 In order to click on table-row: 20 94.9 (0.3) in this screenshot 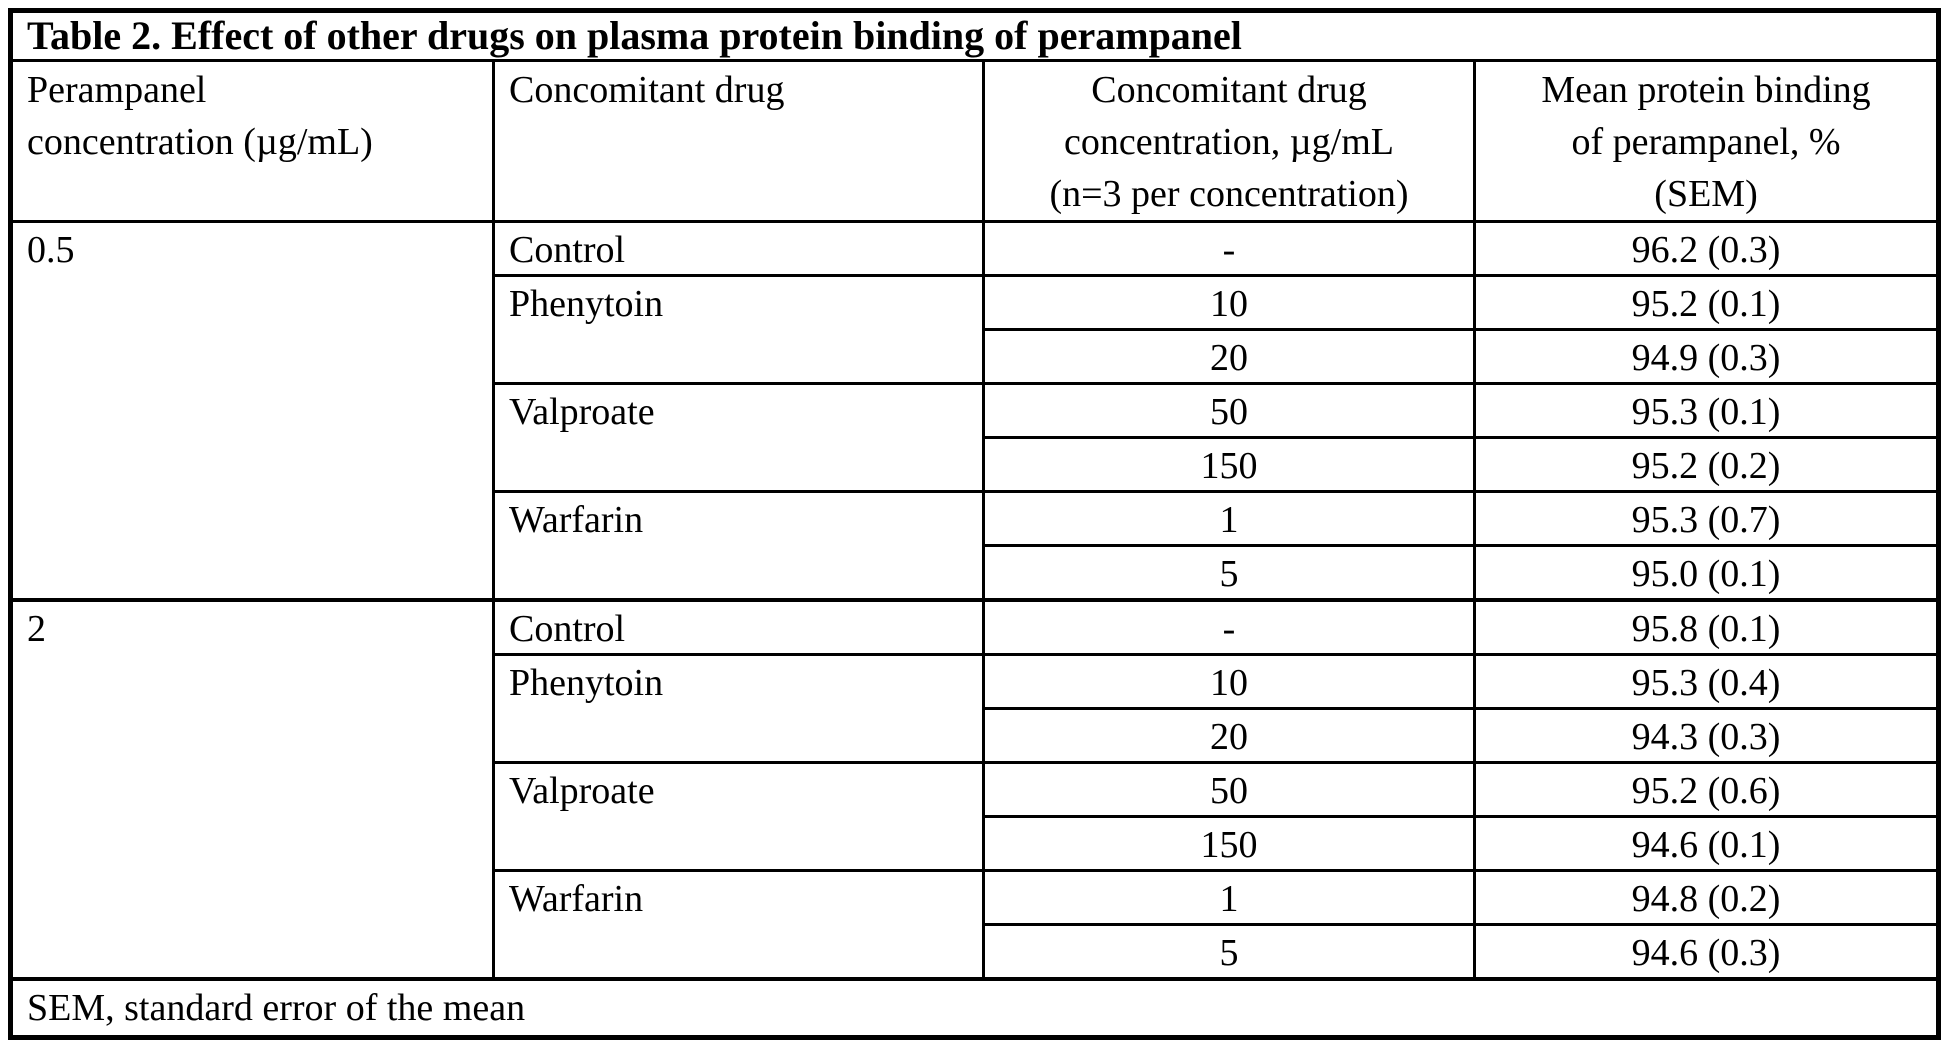, I will do `click(976, 356)`.